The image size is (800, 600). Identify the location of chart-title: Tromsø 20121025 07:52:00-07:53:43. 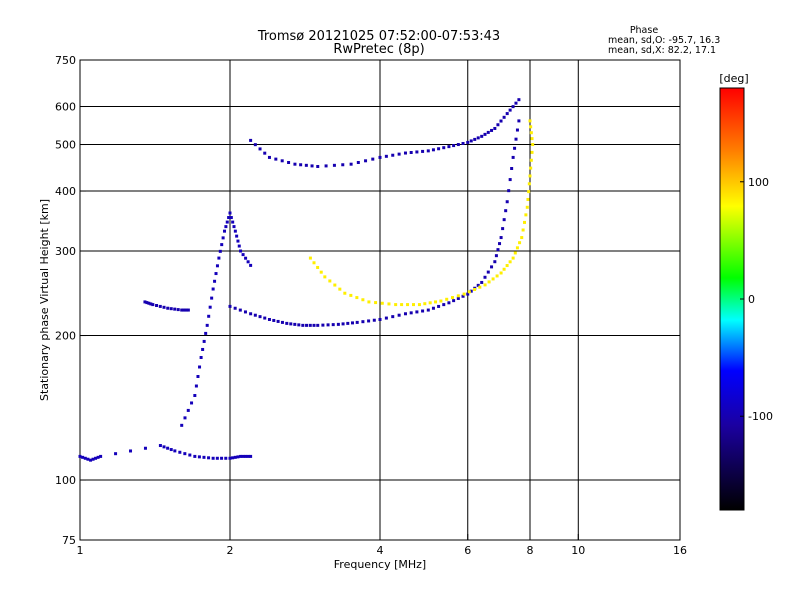
(378, 36).